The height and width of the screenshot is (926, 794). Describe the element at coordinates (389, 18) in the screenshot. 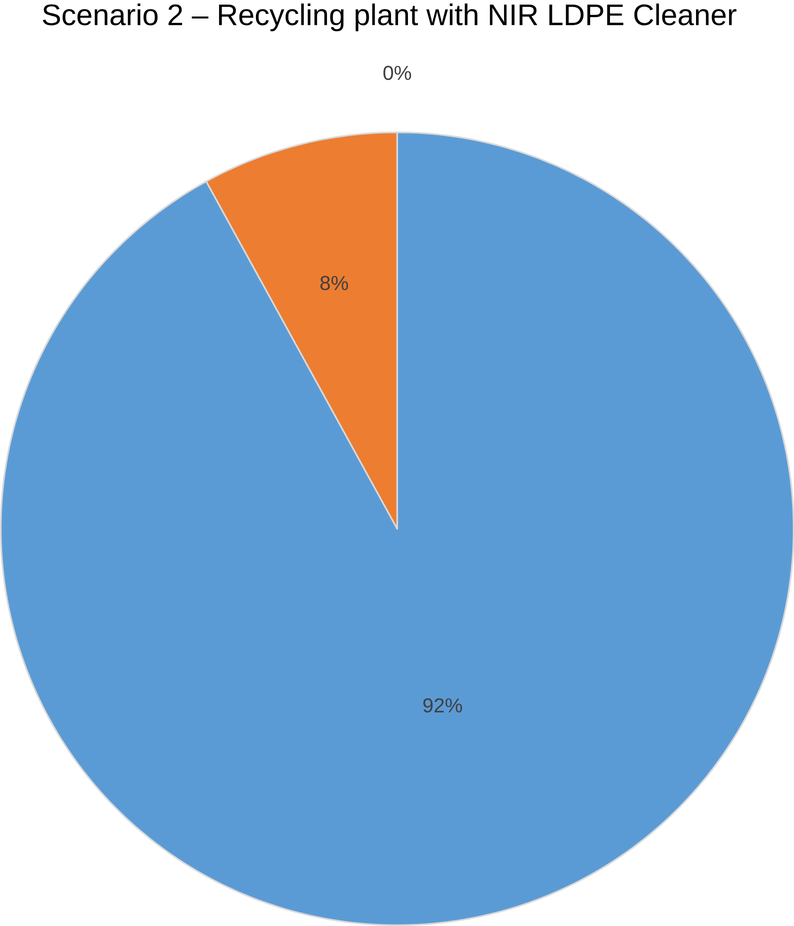

I see `chart-title: Scenario 2 – Recycling plant with NIR LDPE Cleaner` at that location.